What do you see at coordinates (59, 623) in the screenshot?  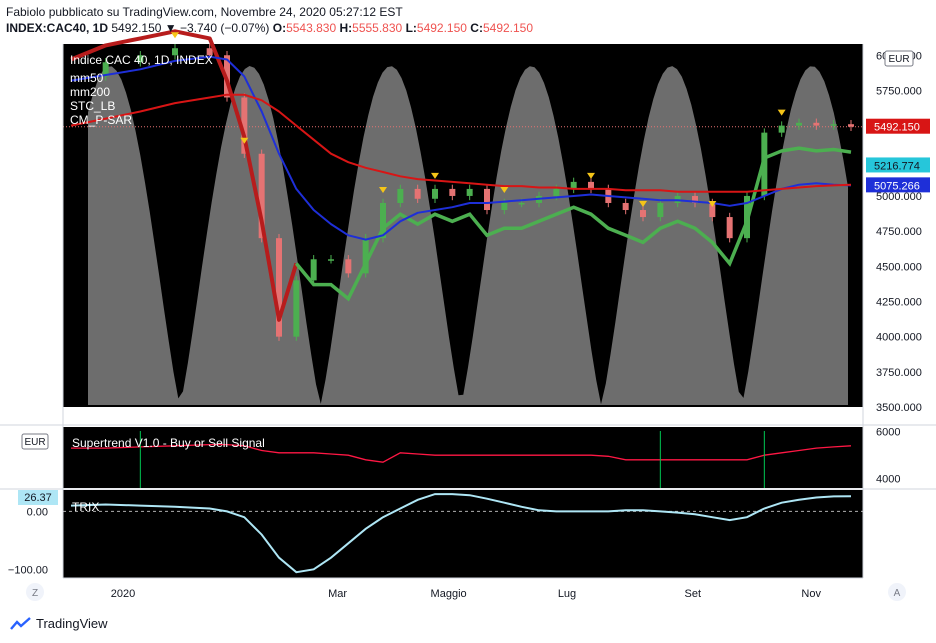 I see `footer-brand: TradingView` at bounding box center [59, 623].